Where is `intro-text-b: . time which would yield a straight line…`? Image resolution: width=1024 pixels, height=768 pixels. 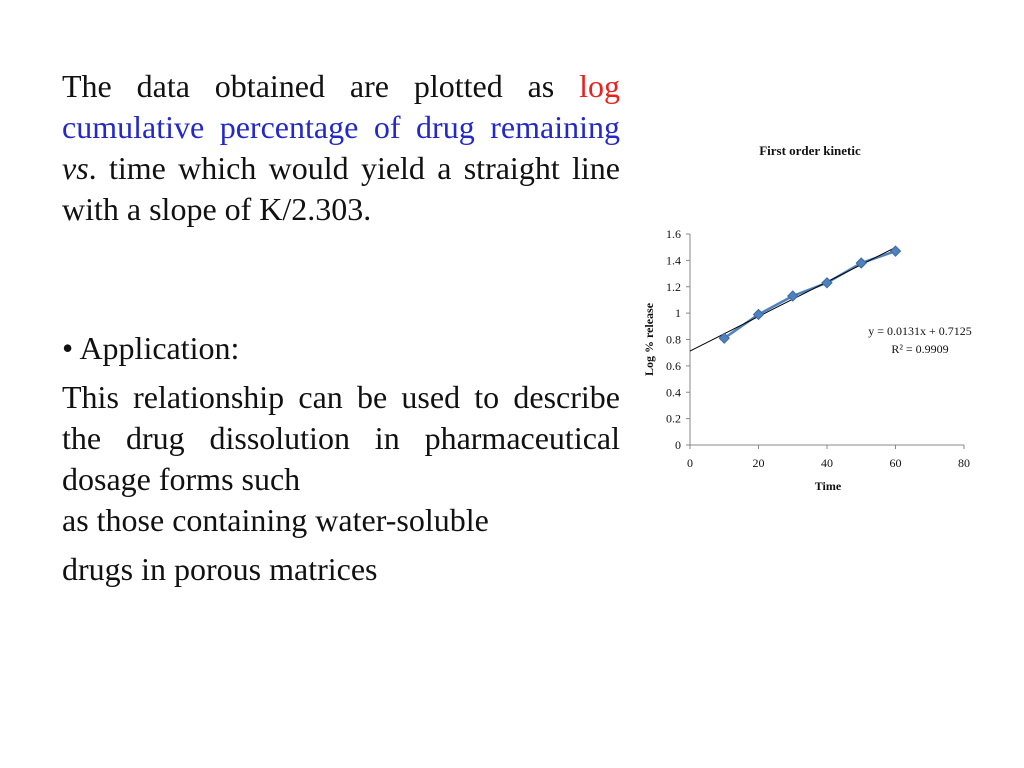 intro-text-b: . time which would yield a straight line… is located at coordinates (341, 188).